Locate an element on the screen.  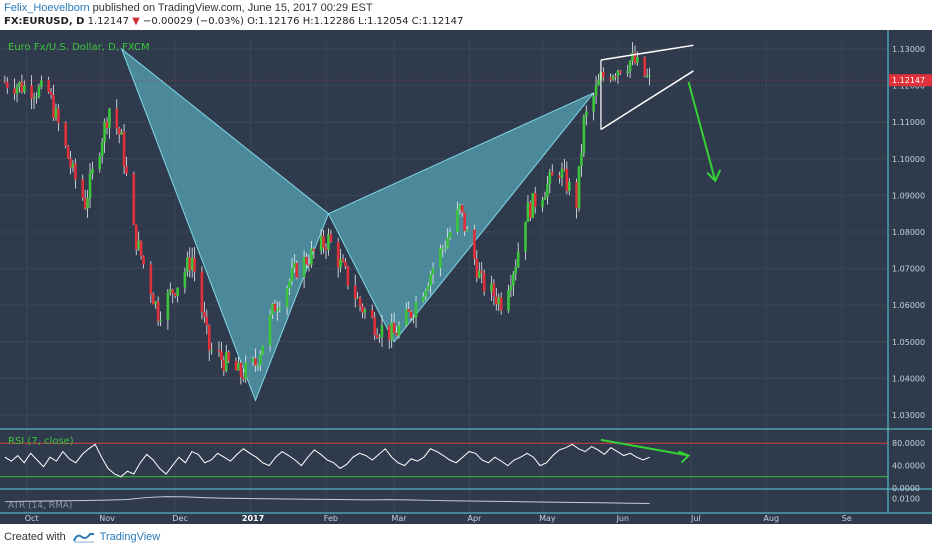
time-tick-label: Se is located at coordinates (847, 518).